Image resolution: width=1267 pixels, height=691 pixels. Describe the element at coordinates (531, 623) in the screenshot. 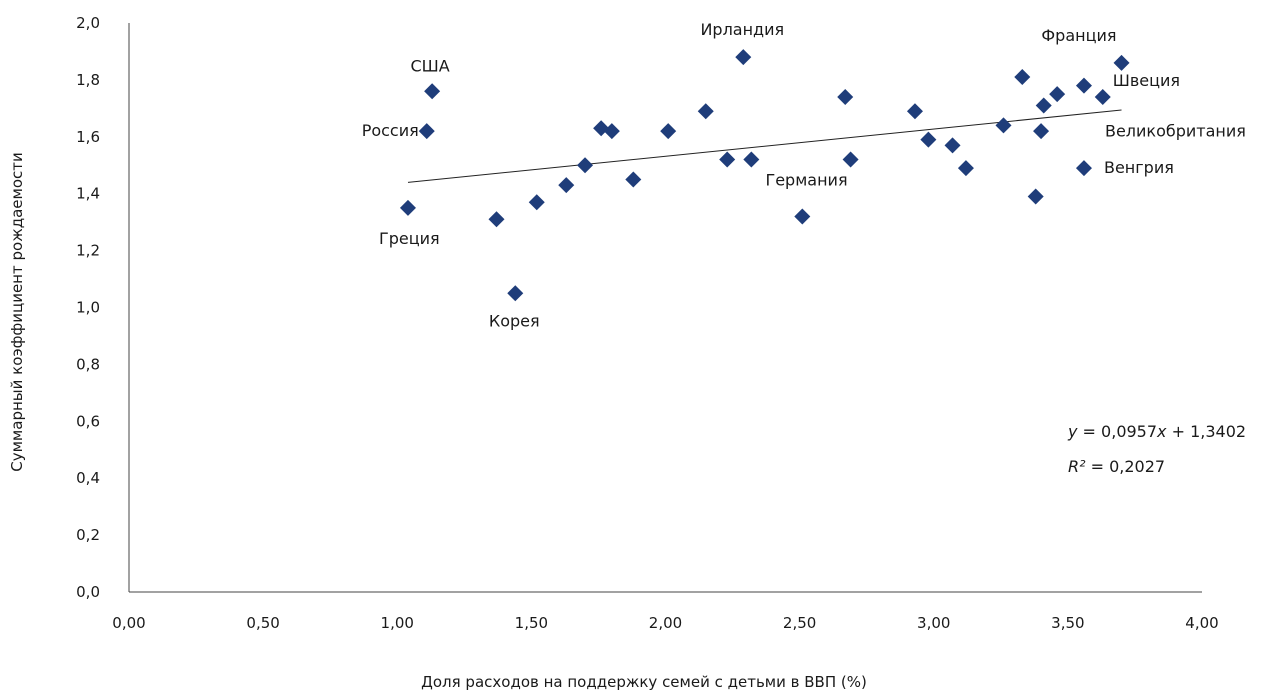

I see `x-tick-label: 1,50` at that location.